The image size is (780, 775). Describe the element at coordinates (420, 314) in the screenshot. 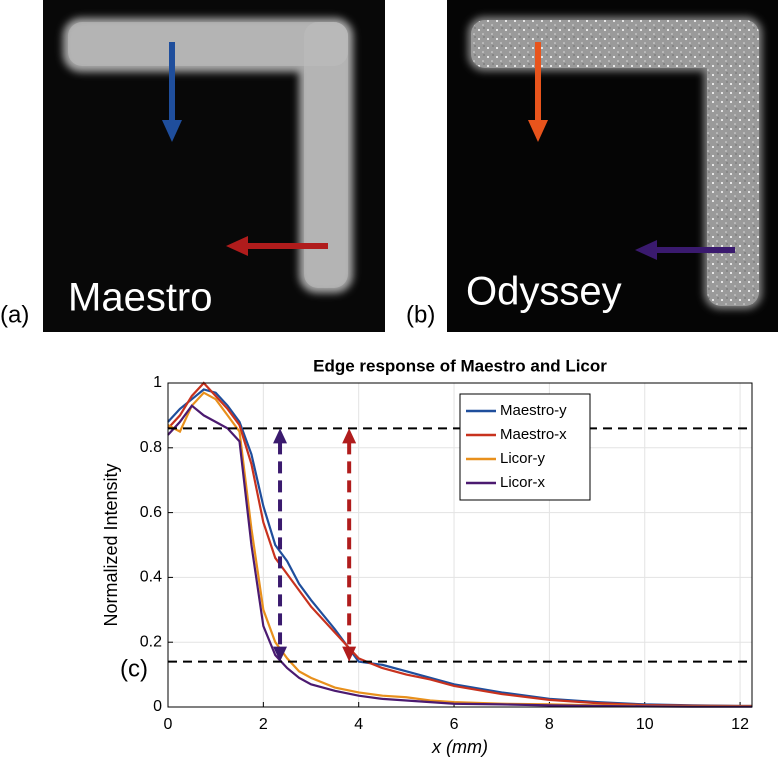

I see `panel-label: (b)` at that location.